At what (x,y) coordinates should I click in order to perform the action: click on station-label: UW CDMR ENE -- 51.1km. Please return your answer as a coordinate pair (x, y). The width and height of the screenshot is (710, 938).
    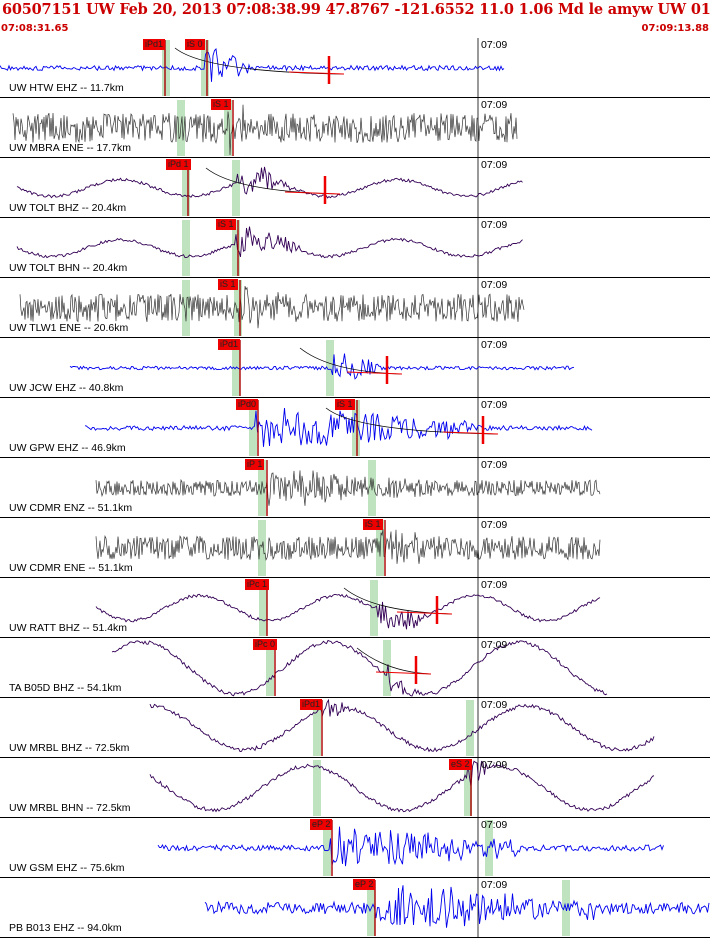
    Looking at the image, I should click on (71, 568).